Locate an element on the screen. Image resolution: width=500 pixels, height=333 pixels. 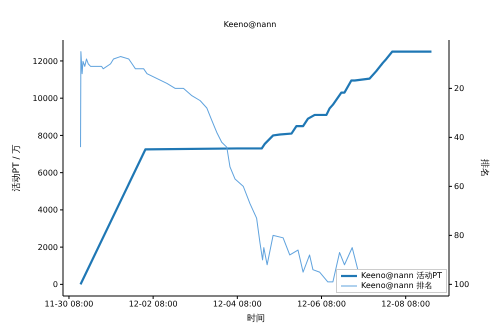
y-tick-label: 4000 is located at coordinates (48, 210).